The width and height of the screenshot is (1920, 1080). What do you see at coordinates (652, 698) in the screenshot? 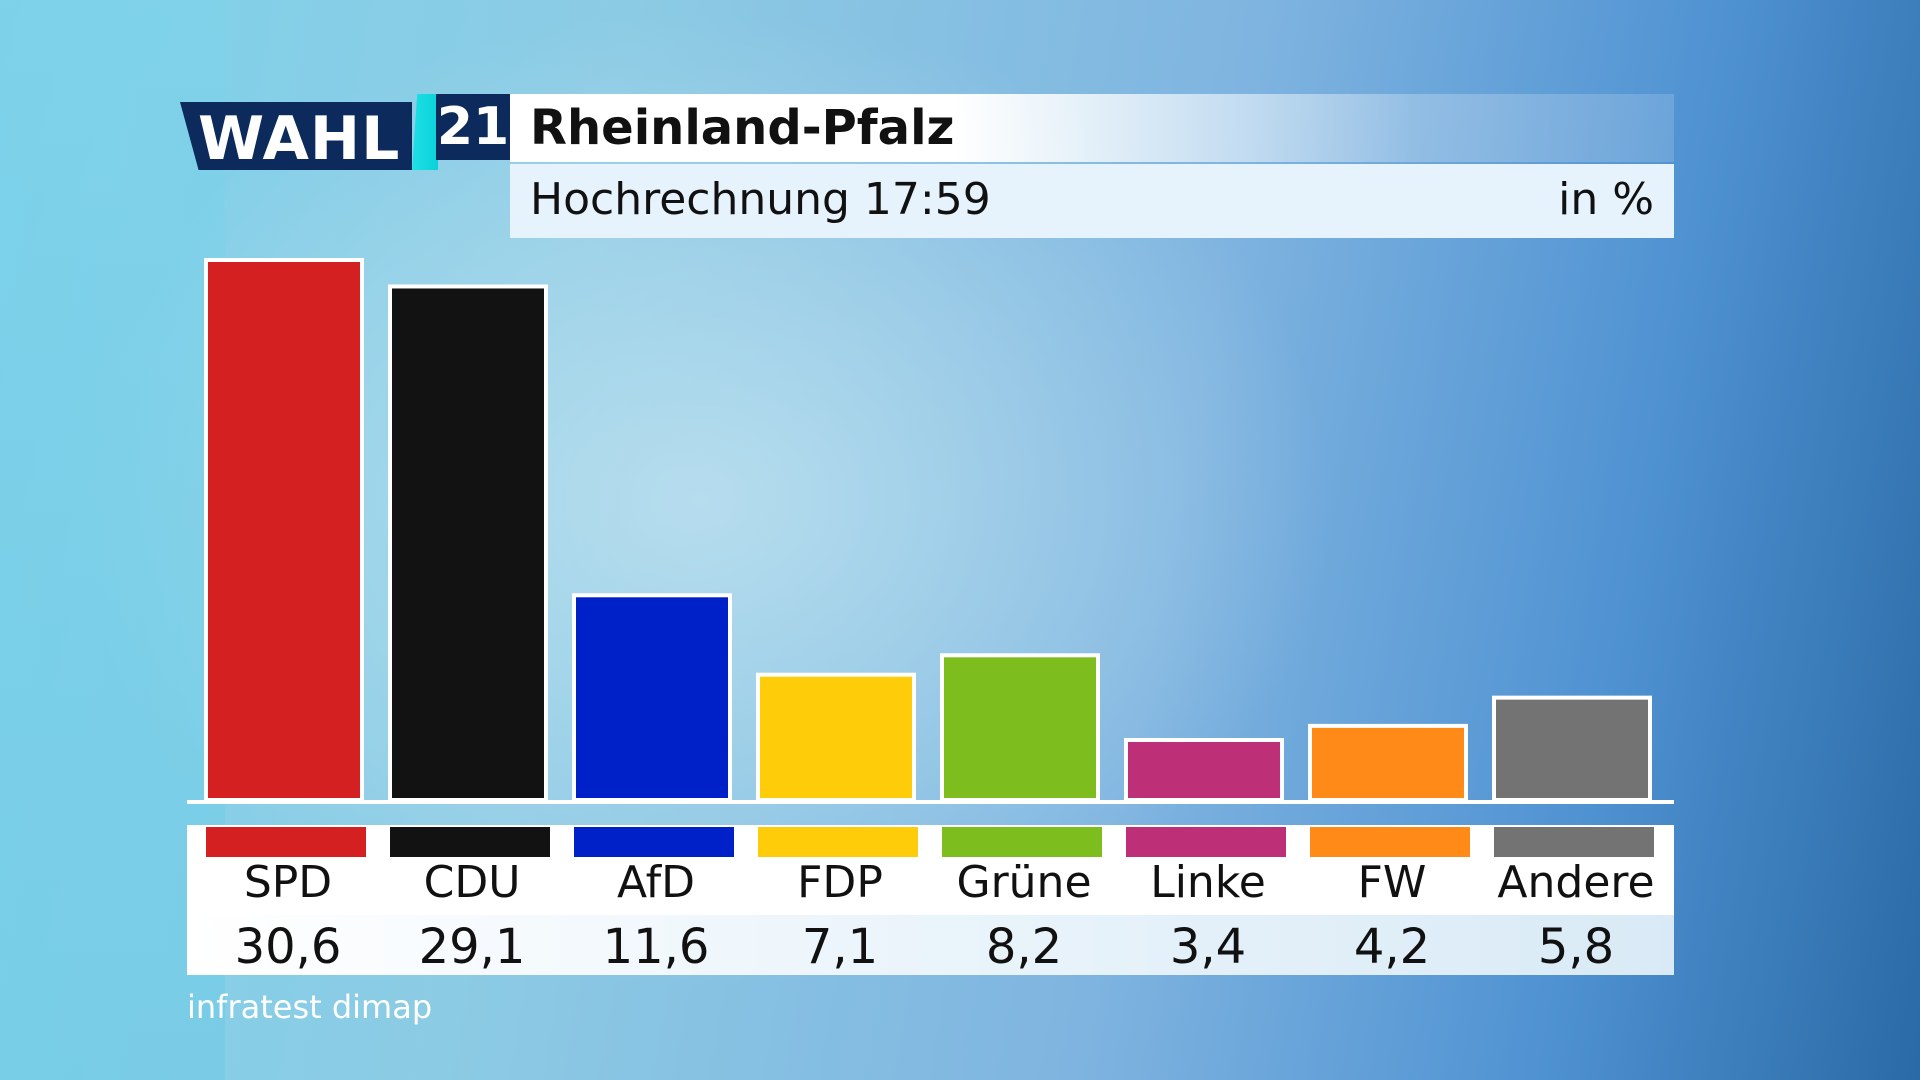
I see `bar-afd` at bounding box center [652, 698].